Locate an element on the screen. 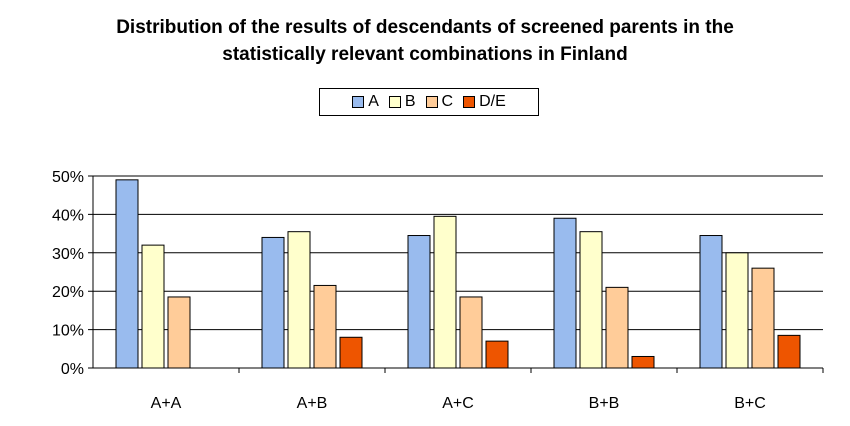 This screenshot has height=426, width=850. legend-label-a: A is located at coordinates (373, 101).